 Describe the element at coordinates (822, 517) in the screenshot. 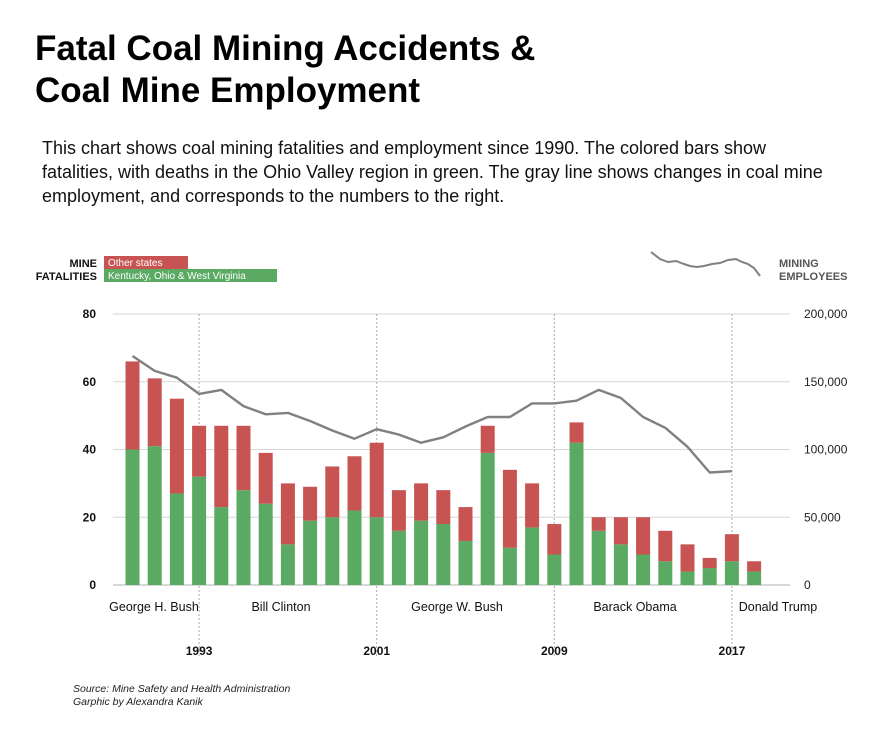

I see `right-axis-tick-label: 50,000` at that location.